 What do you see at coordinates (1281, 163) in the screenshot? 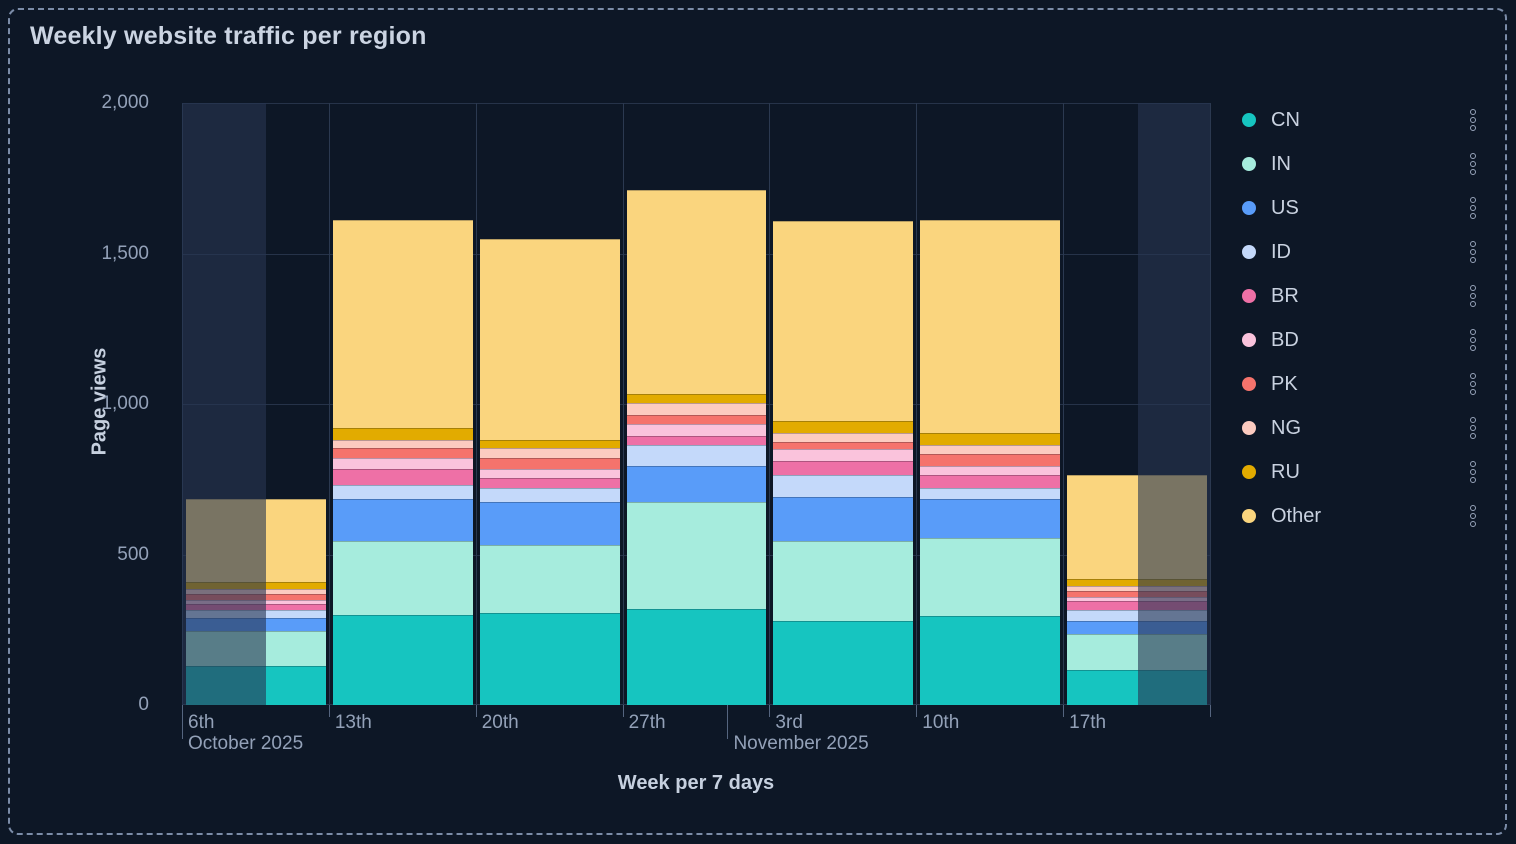
I see `legend-label: IN` at bounding box center [1281, 163].